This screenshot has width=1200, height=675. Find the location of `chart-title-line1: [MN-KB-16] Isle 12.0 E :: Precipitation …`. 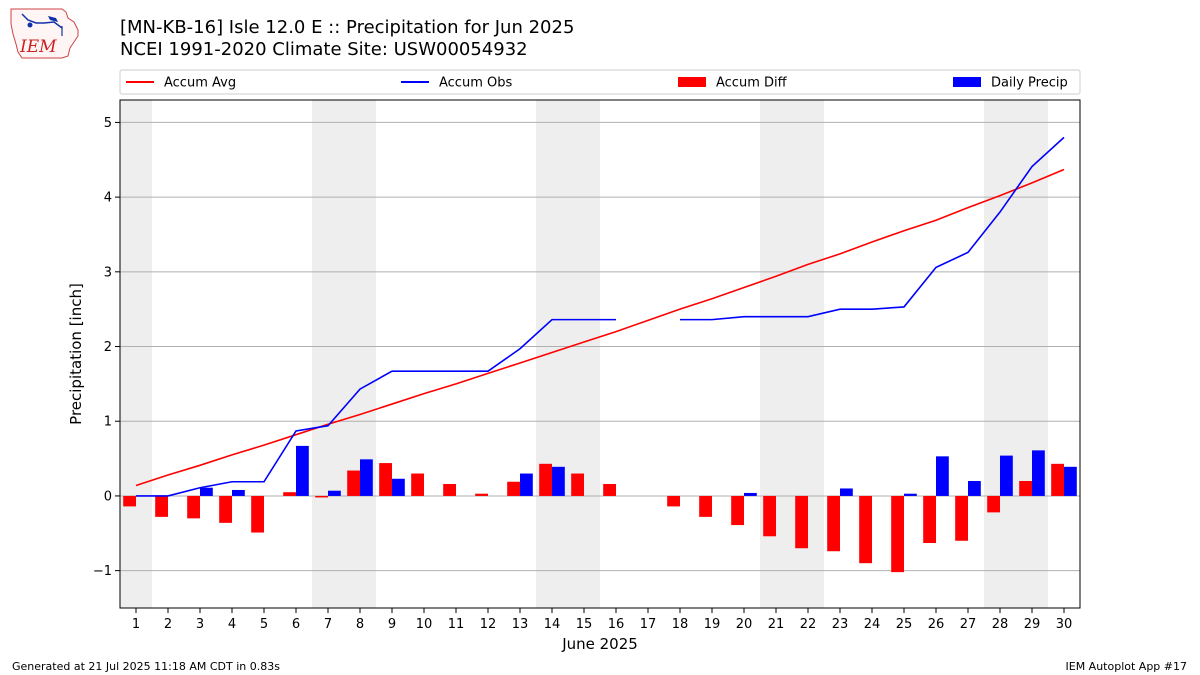

chart-title-line1: [MN-KB-16] Isle 12.0 E :: Precipitation … is located at coordinates (347, 27).